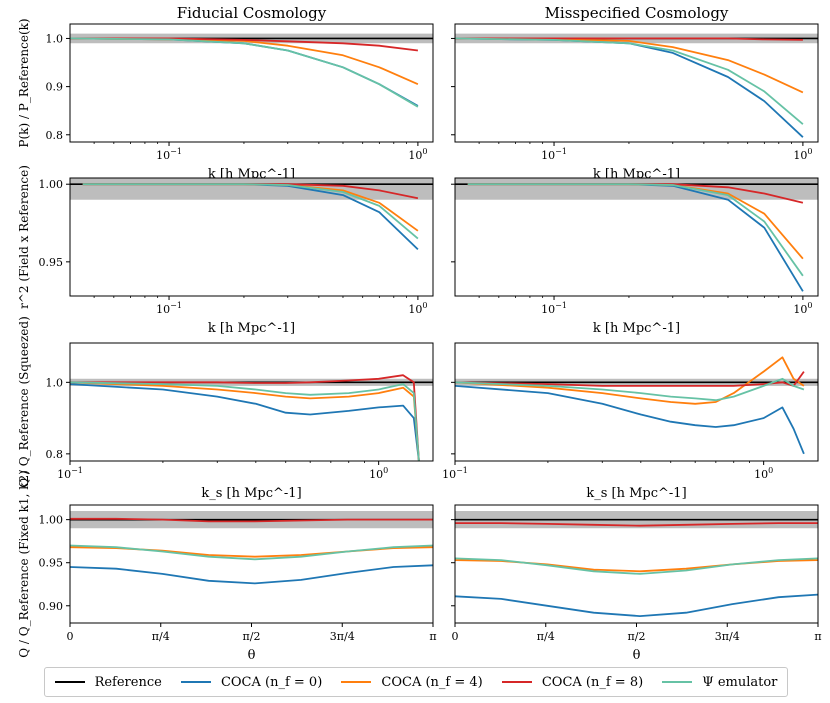 This screenshot has width=830, height=703. I want to click on panel-q-fixed-misspecified: 0 π/4 π/2 3π/4 π θ, so click(636, 583).